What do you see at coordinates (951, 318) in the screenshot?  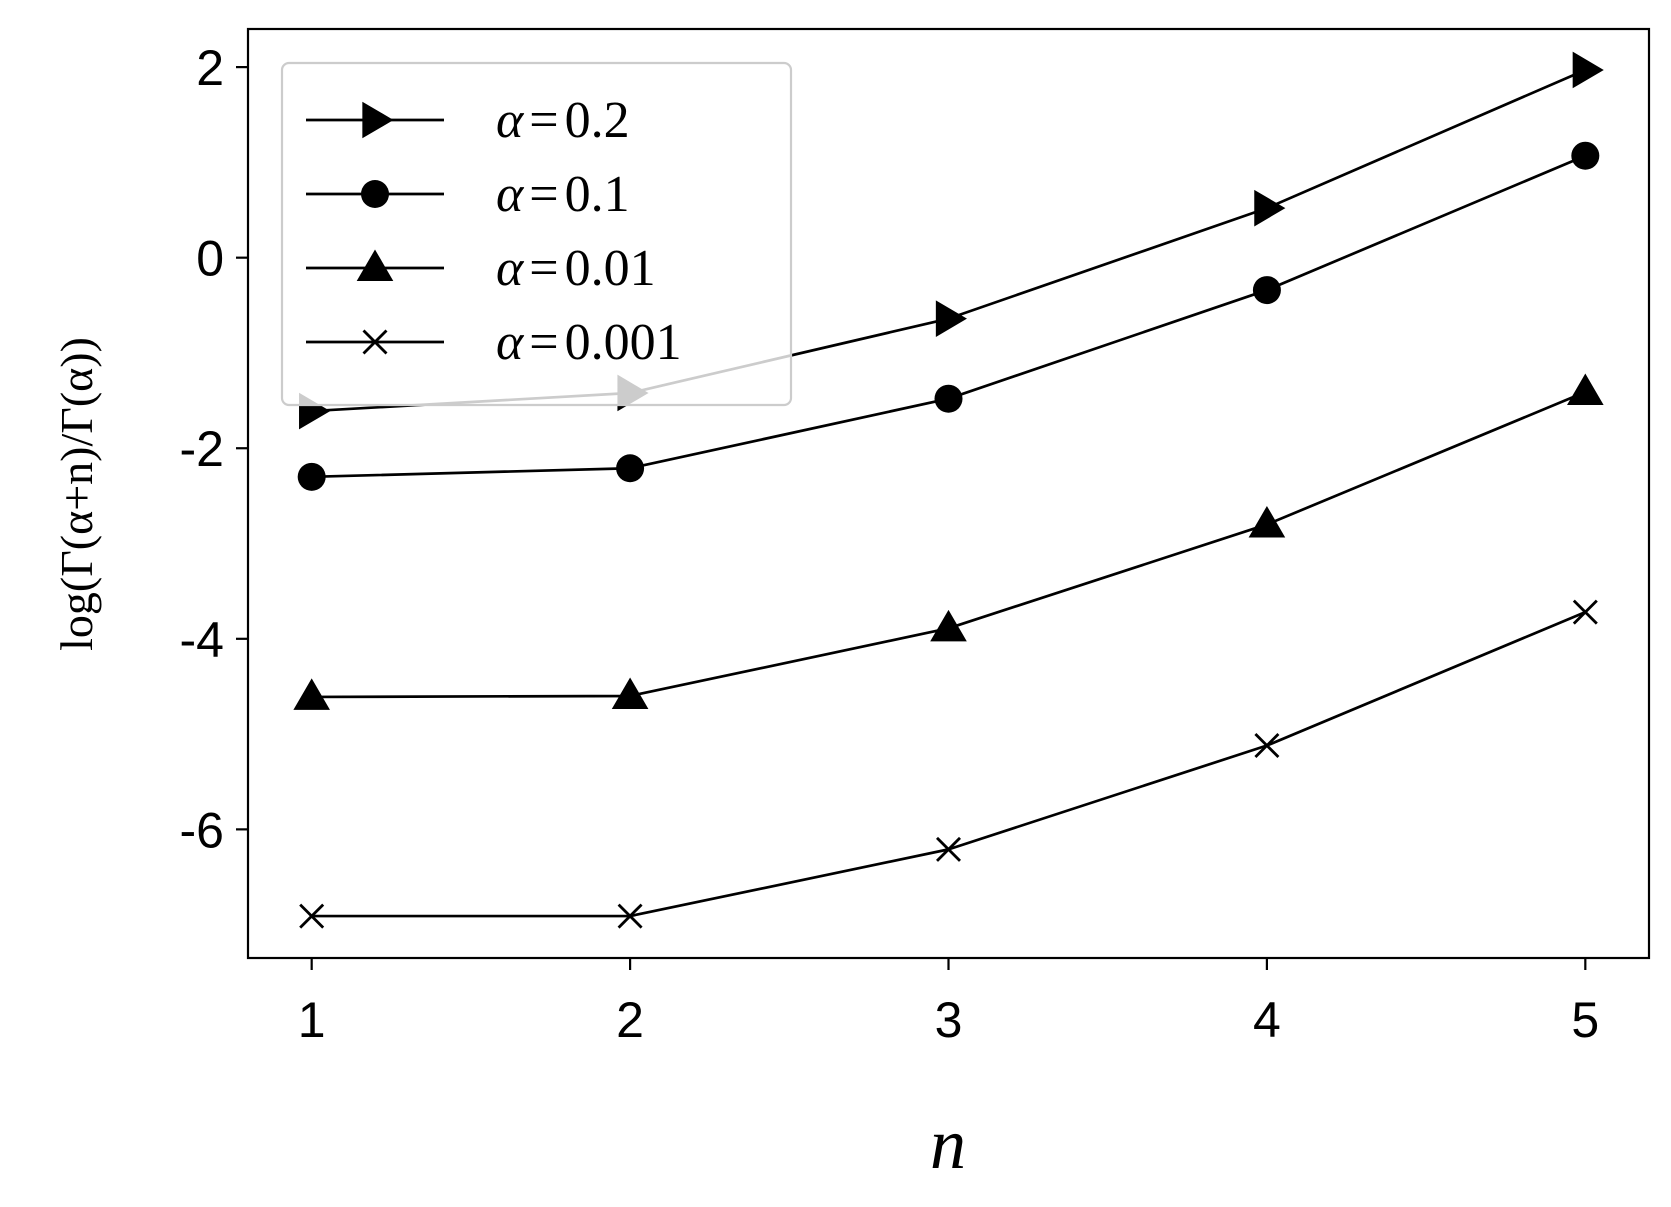 I see `data-point-alpha-0-2-n3` at bounding box center [951, 318].